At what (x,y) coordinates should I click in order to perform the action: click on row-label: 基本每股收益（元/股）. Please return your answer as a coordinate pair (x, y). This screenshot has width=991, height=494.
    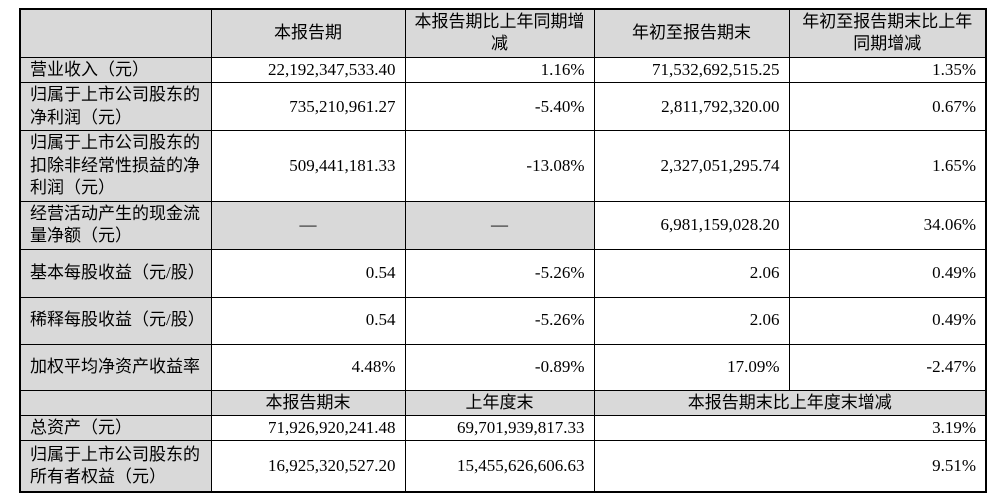
    Looking at the image, I should click on (115, 273).